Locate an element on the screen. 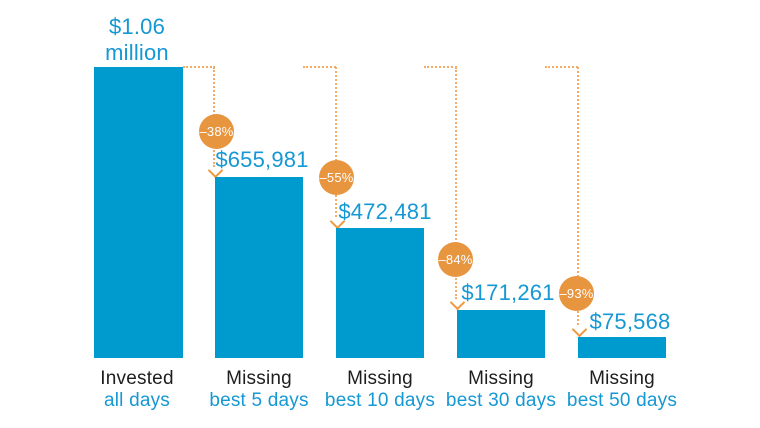 This screenshot has width=760, height=428. pct-loss-badge-55-label: –55% is located at coordinates (336, 177).